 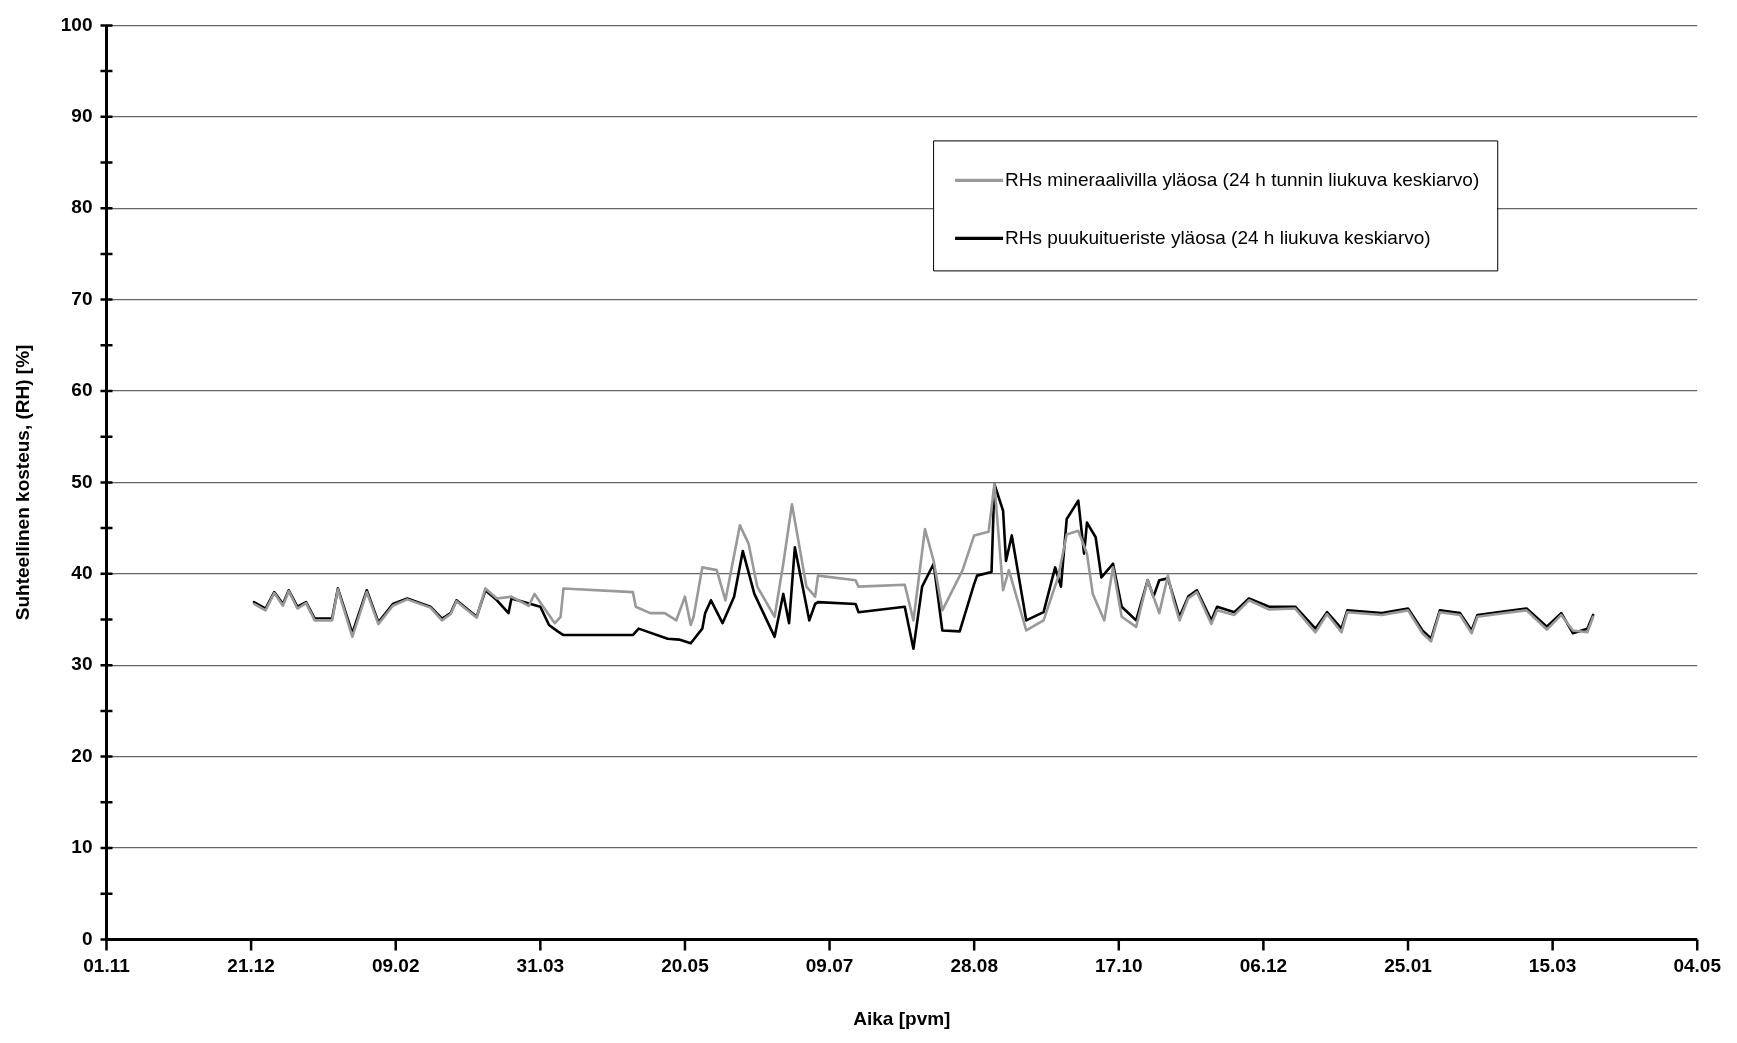 What do you see at coordinates (251, 966) in the screenshot?
I see `x-tick-label: 21.12` at bounding box center [251, 966].